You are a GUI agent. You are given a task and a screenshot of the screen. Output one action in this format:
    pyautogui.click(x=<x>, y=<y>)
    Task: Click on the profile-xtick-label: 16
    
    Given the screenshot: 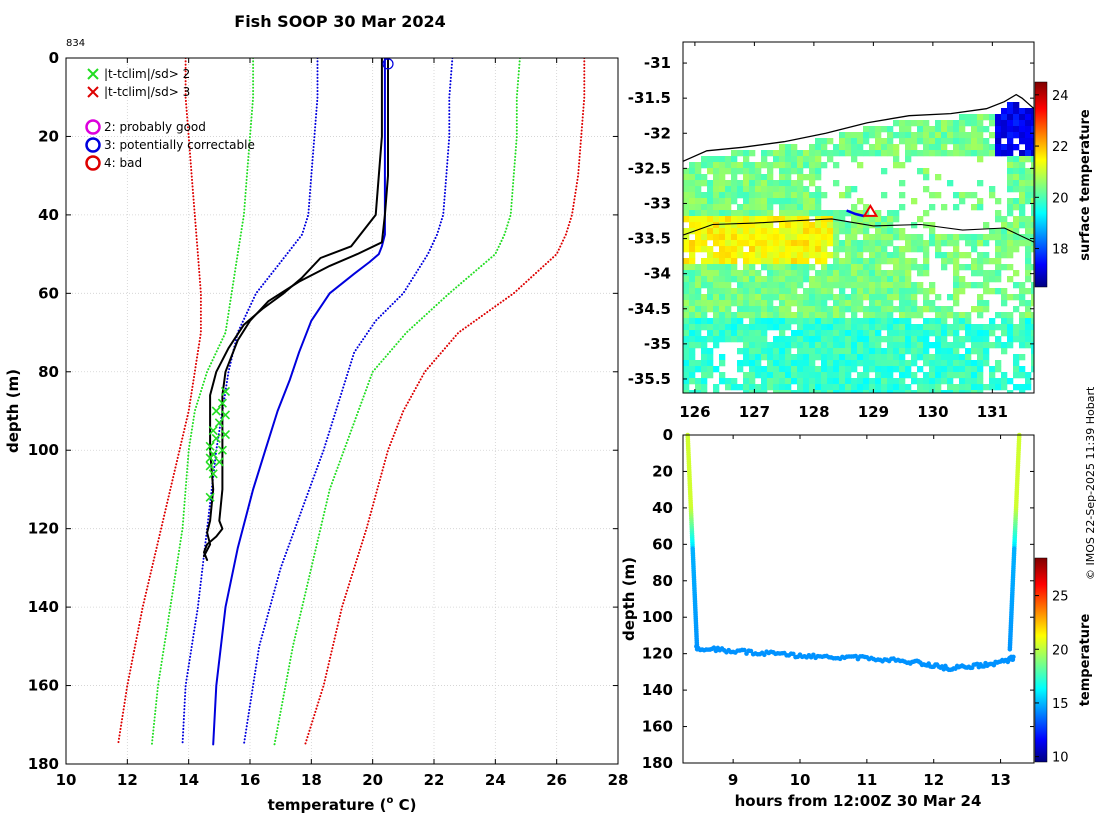 What is the action you would take?
    pyautogui.click(x=250, y=780)
    